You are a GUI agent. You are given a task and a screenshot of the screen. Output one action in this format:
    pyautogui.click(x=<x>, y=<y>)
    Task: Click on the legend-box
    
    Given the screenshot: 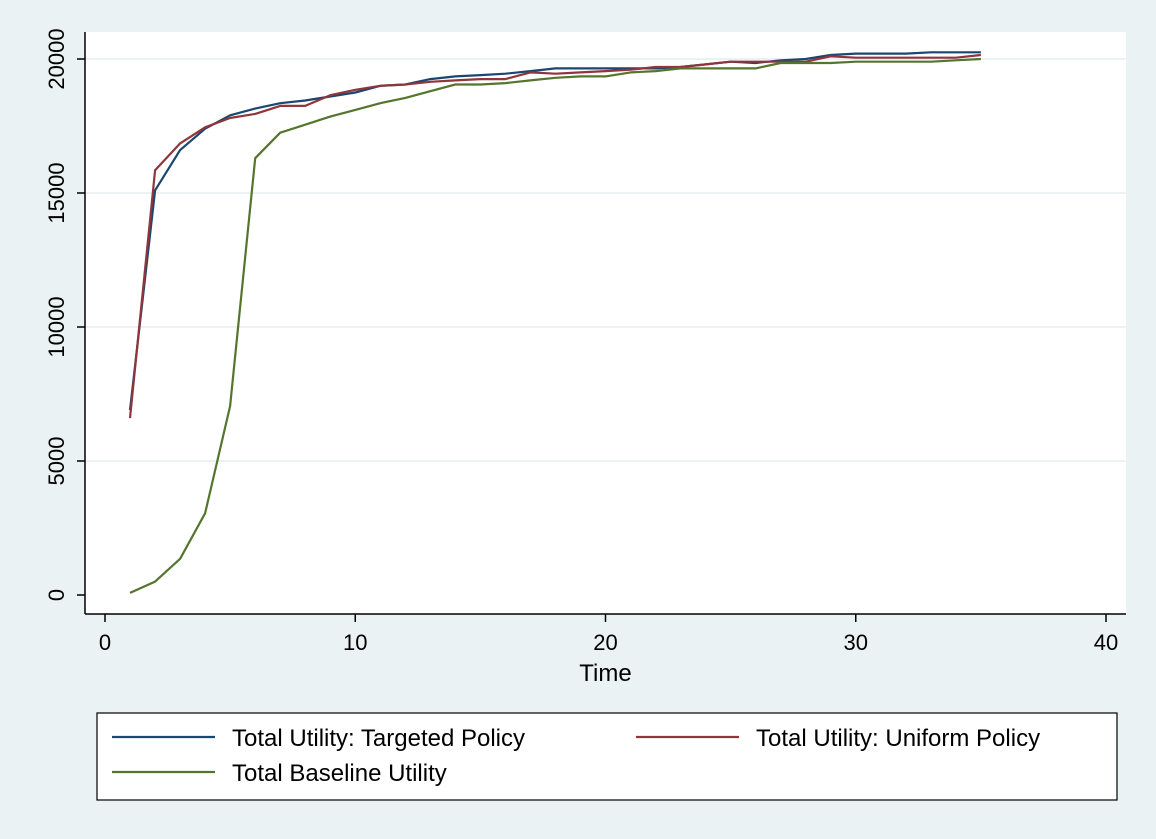 What is the action you would take?
    pyautogui.click(x=607, y=756)
    